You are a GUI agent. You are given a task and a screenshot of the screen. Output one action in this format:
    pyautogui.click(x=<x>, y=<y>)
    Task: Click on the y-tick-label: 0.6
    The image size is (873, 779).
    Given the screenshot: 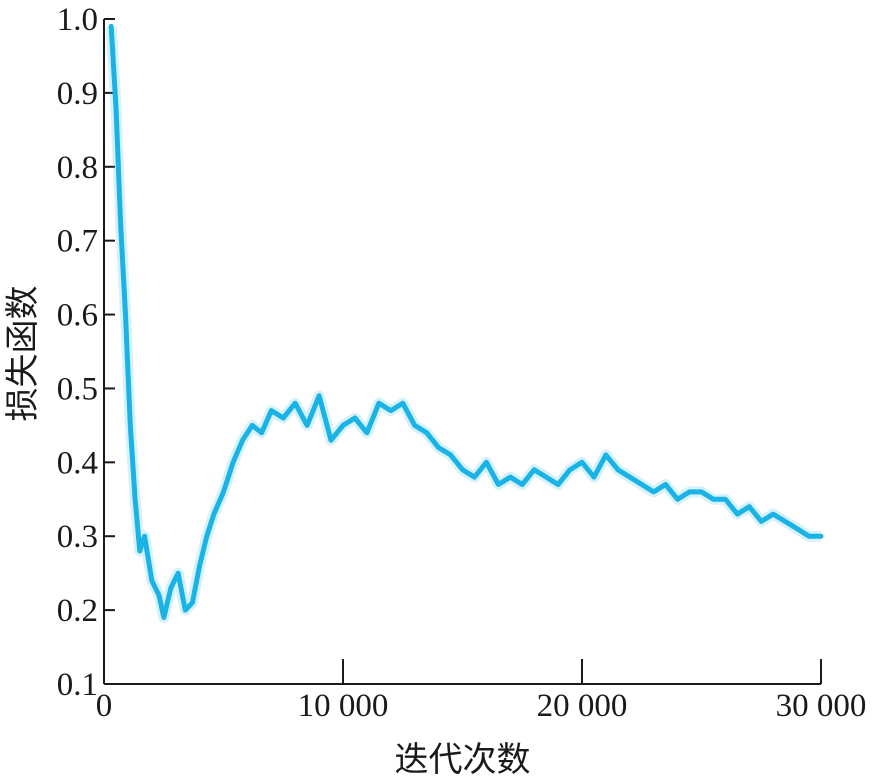 What is the action you would take?
    pyautogui.click(x=77, y=316)
    